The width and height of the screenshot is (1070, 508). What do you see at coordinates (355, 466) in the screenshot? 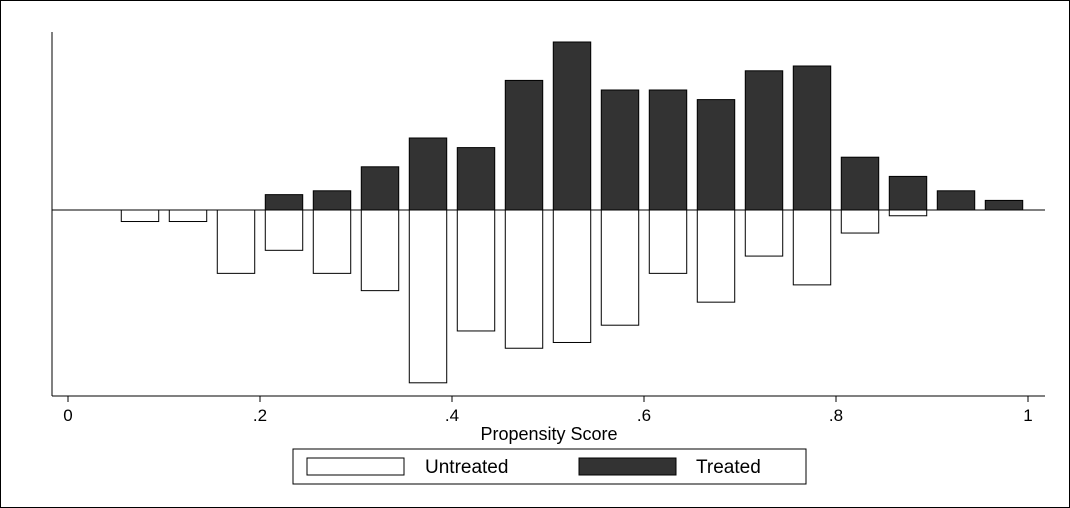
I see `legend-swatch-untreated` at bounding box center [355, 466].